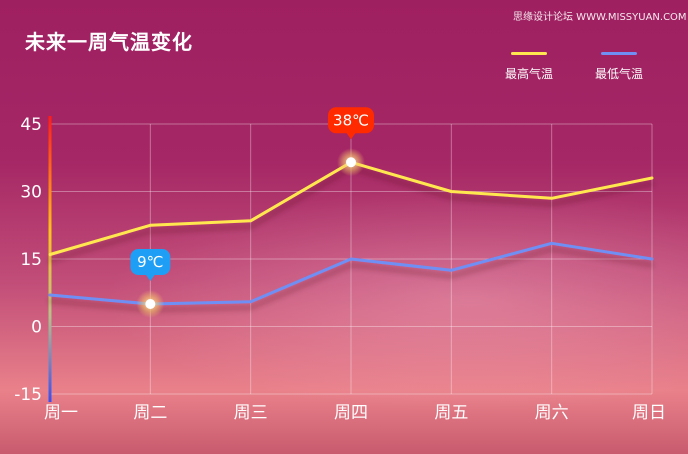  I want to click on legend-label-low: 最低气温, so click(619, 74).